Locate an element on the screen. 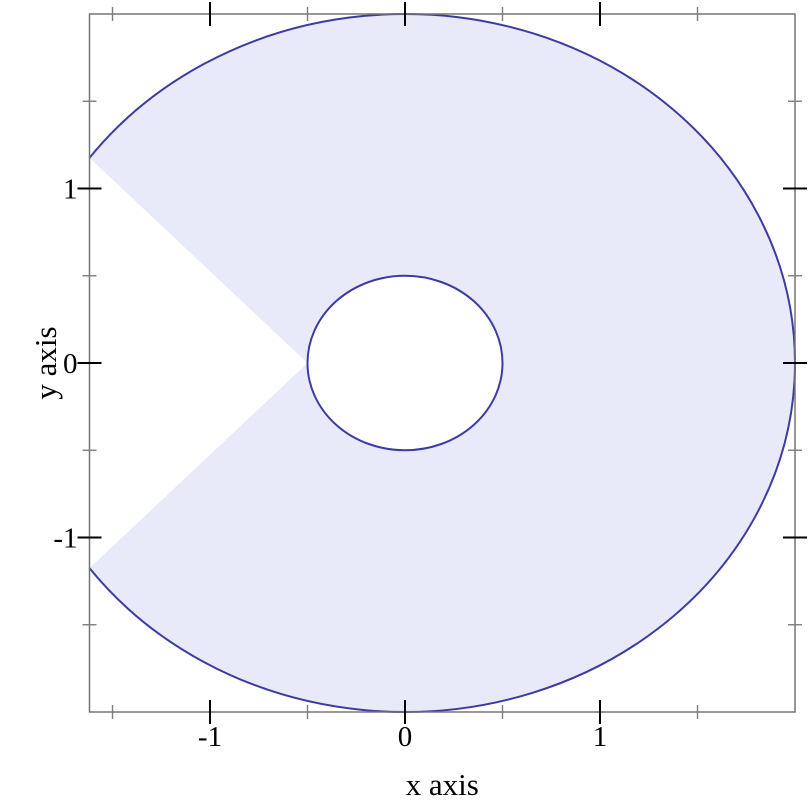  y-tick-label: 0 is located at coordinates (70, 364).